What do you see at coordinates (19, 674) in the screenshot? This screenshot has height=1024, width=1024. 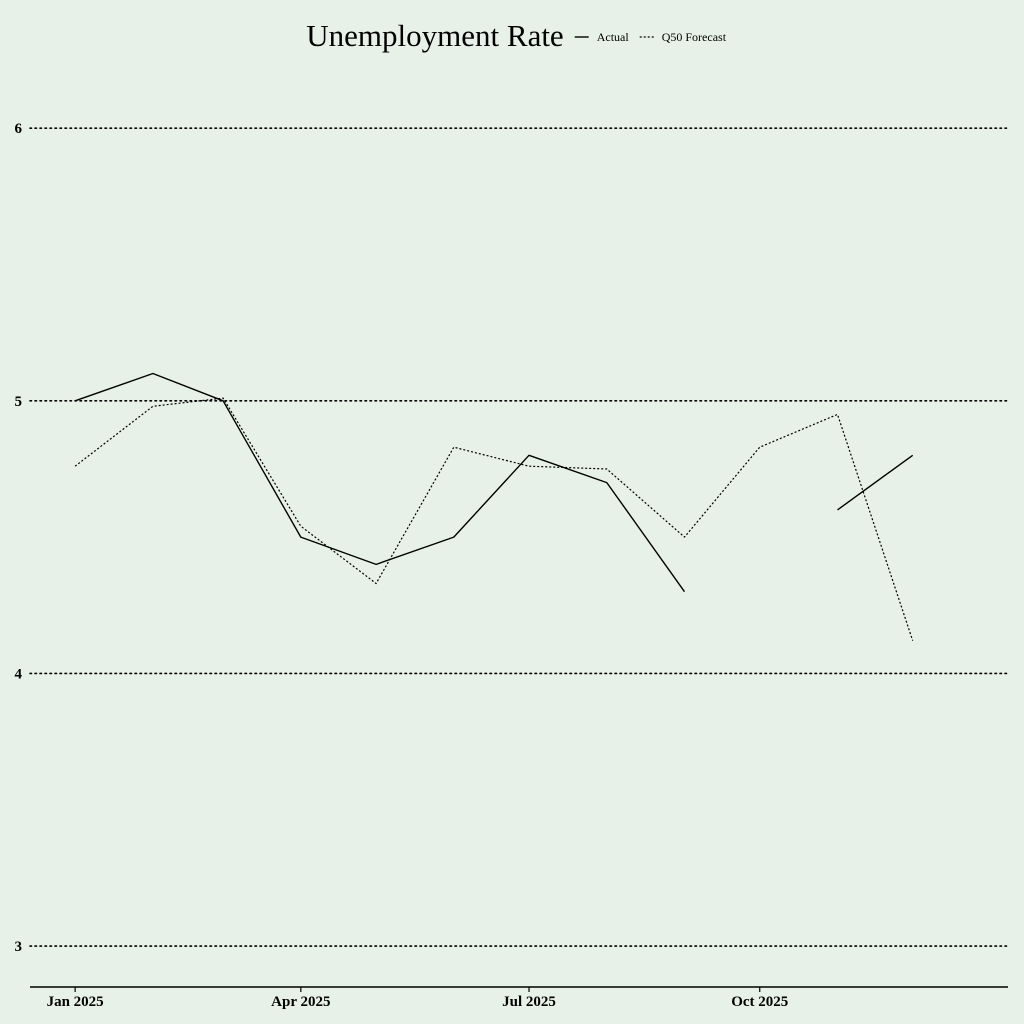 I see `y-tick-label: 4` at bounding box center [19, 674].